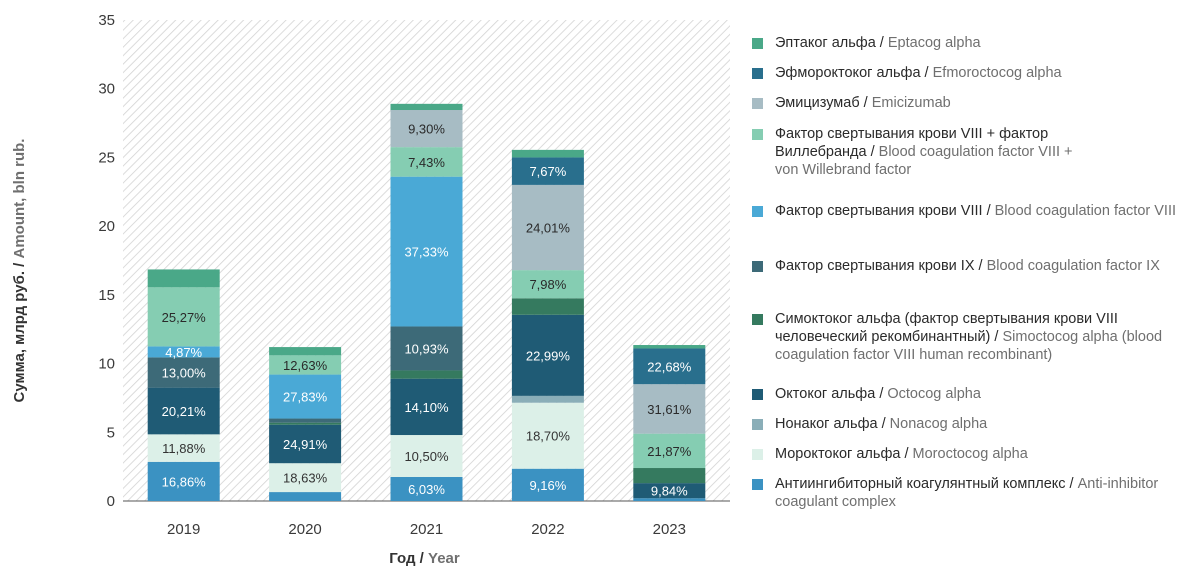 The image size is (1200, 578). What do you see at coordinates (967, 493) in the screenshot?
I see `legend-label-en: Anti-inhibitor coagulant complex` at bounding box center [967, 493].